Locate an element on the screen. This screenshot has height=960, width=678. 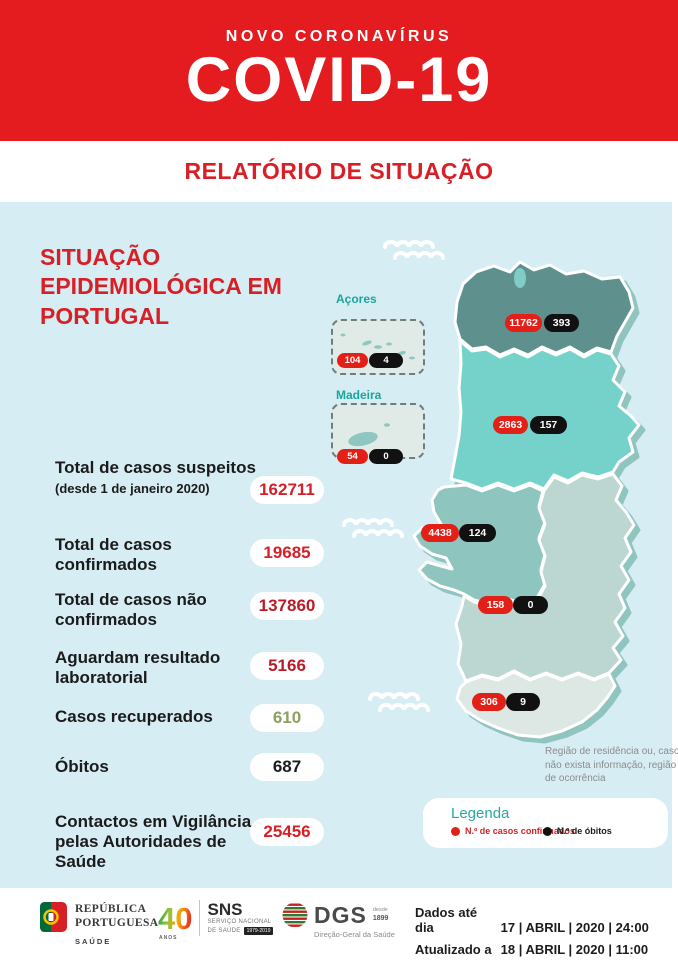
madeira-deaths-badge: 0 is located at coordinates (386, 456).